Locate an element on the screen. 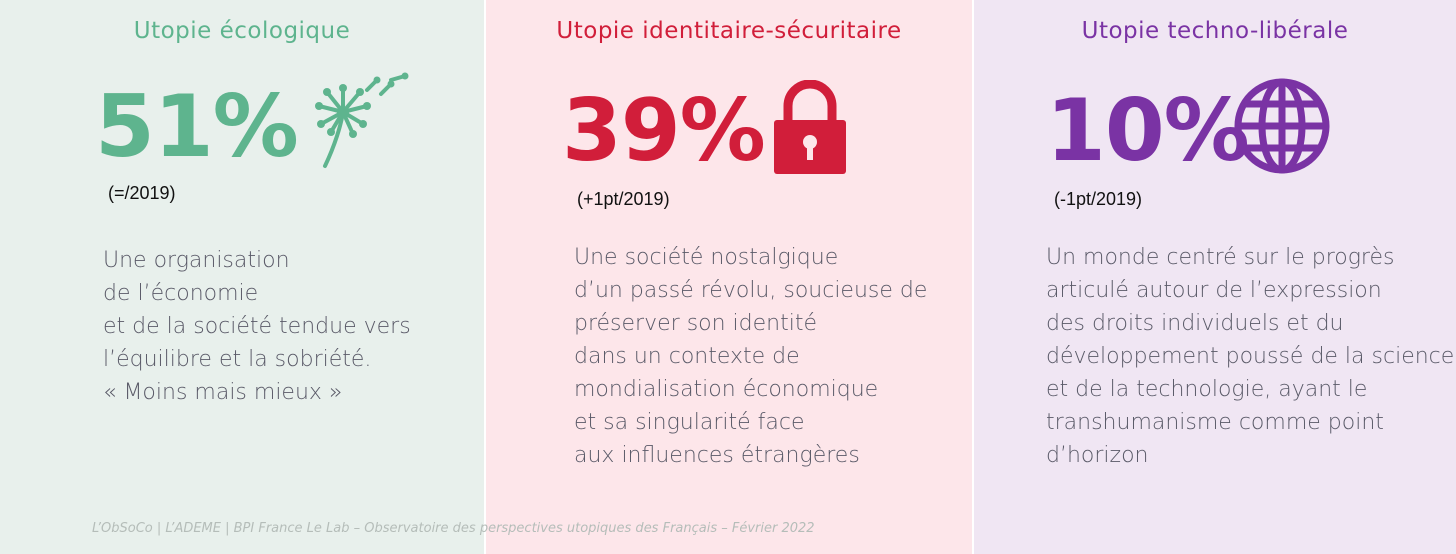 The width and height of the screenshot is (1456, 554). description-line: aux influences étrangères is located at coordinates (717, 455).